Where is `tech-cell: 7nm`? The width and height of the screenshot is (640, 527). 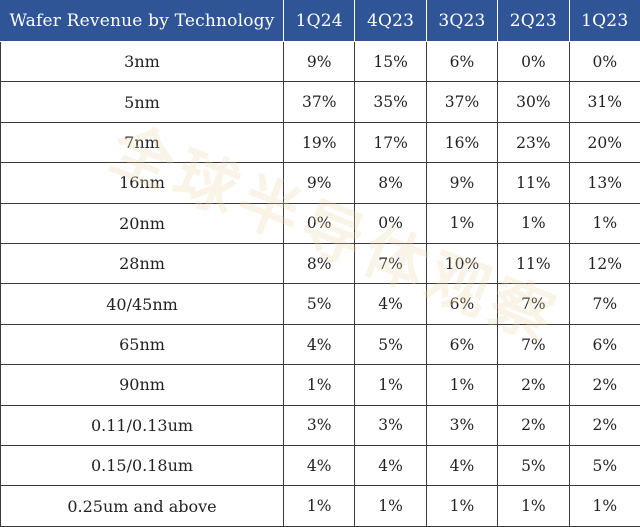
tech-cell: 7nm is located at coordinates (142, 142).